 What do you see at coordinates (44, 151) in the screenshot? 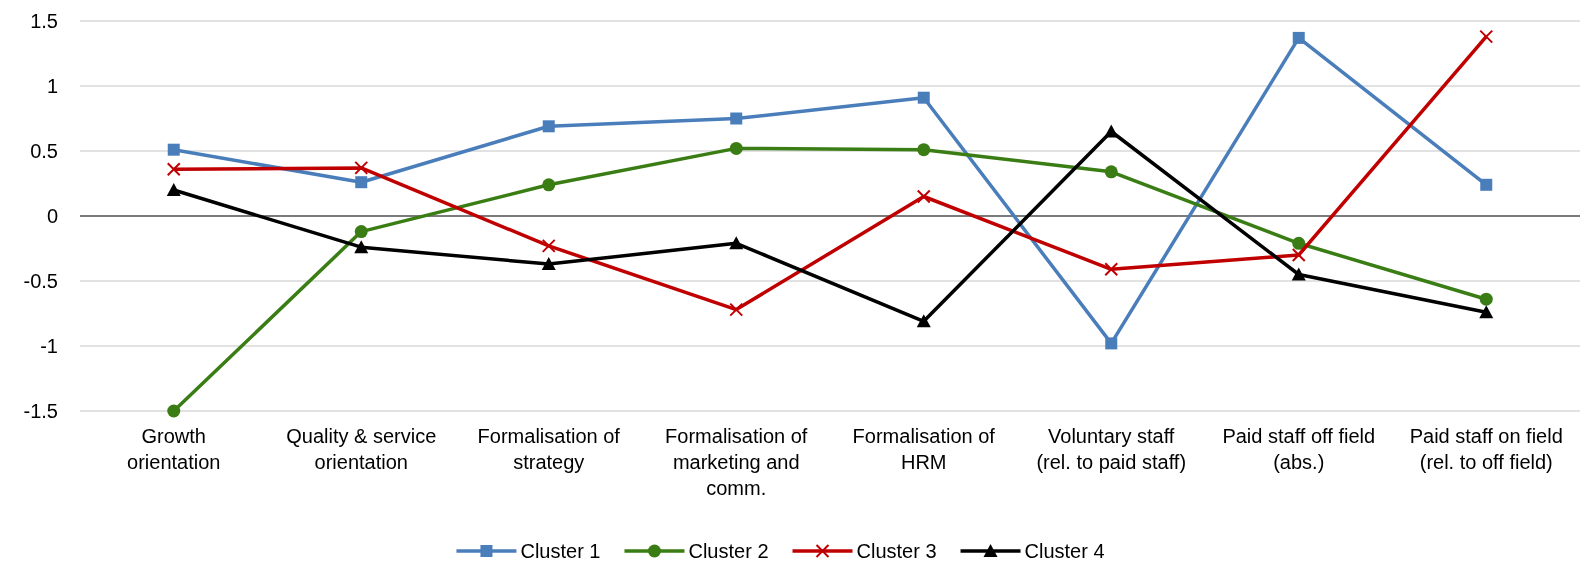
I see `y-tick-label: 0.5` at bounding box center [44, 151].